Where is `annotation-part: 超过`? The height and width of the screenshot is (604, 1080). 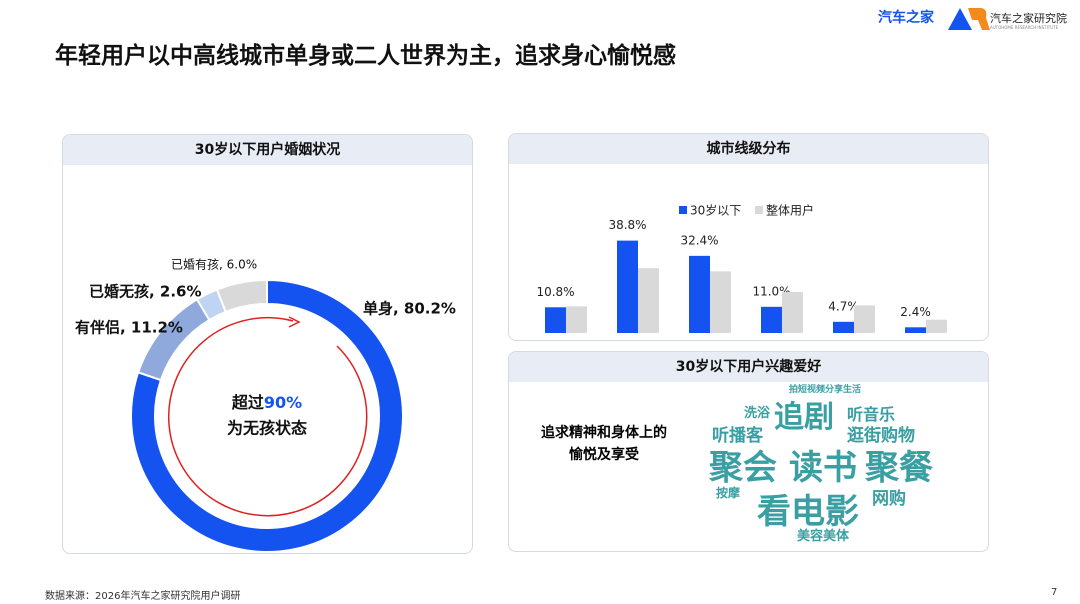
annotation-part: 超过 is located at coordinates (247, 402).